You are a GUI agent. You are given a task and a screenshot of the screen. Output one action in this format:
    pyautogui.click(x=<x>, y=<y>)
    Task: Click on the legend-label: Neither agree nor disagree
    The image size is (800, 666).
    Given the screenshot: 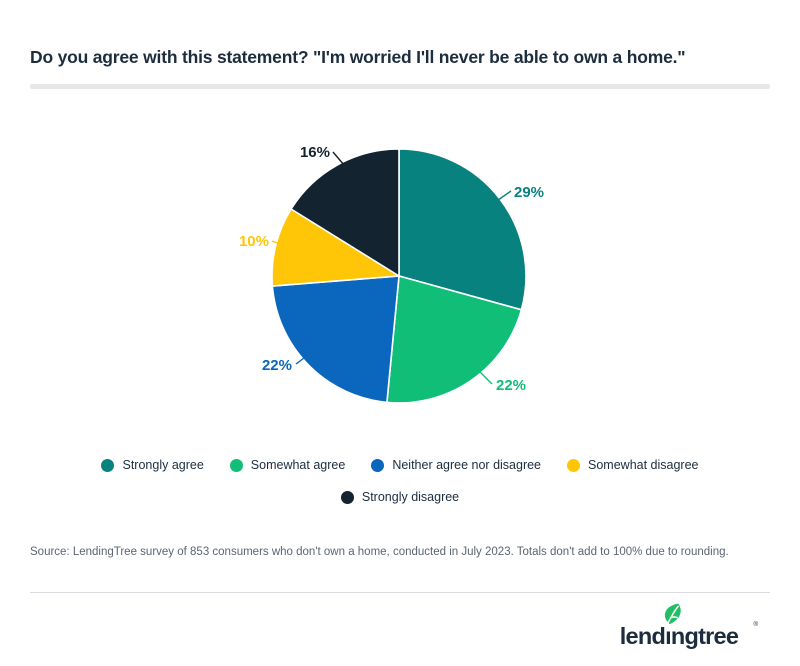 What is the action you would take?
    pyautogui.click(x=467, y=465)
    